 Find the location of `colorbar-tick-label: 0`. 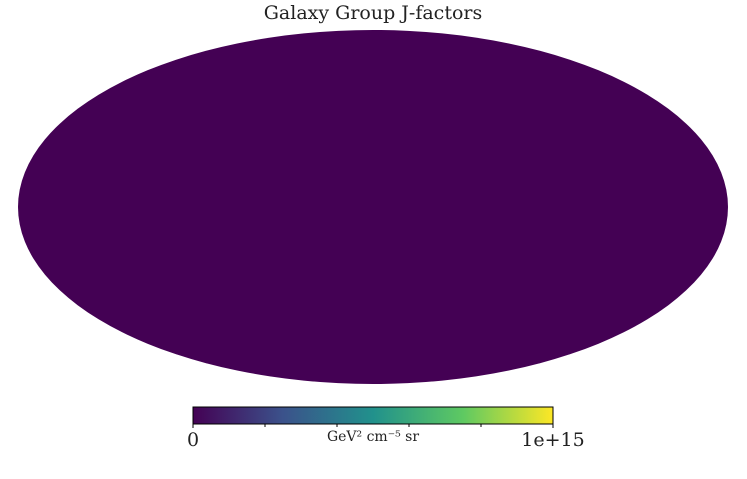

colorbar-tick-label: 0 is located at coordinates (193, 440).